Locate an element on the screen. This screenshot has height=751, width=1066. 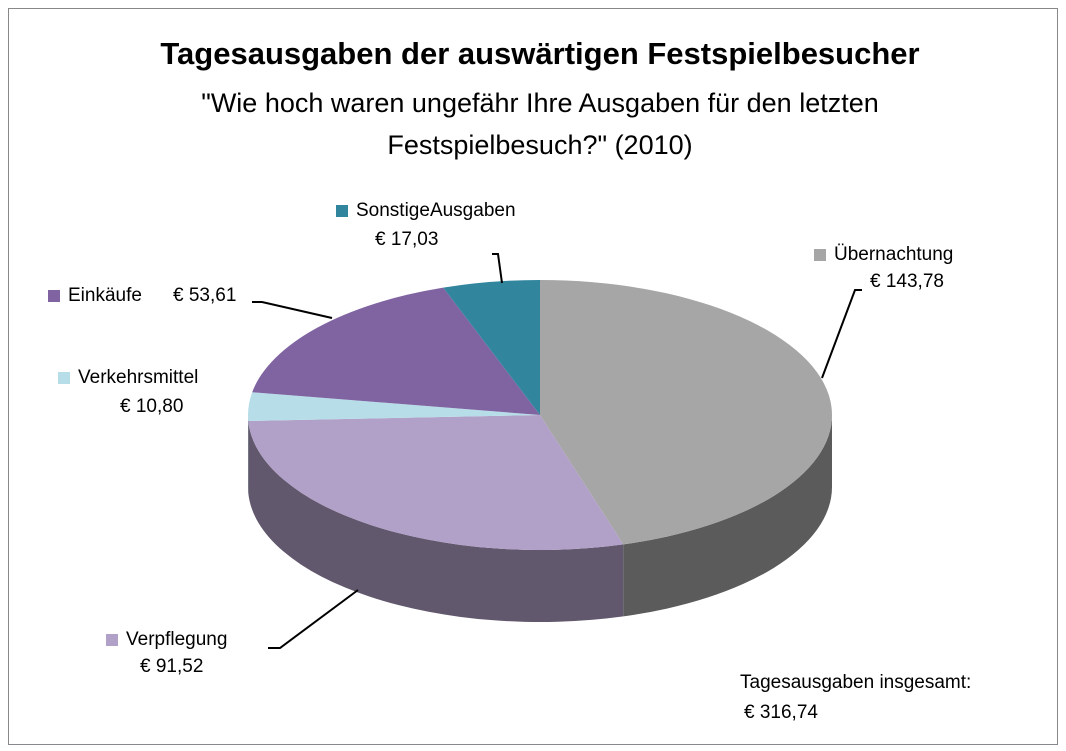
value-label: € 10,80 is located at coordinates (151, 406).